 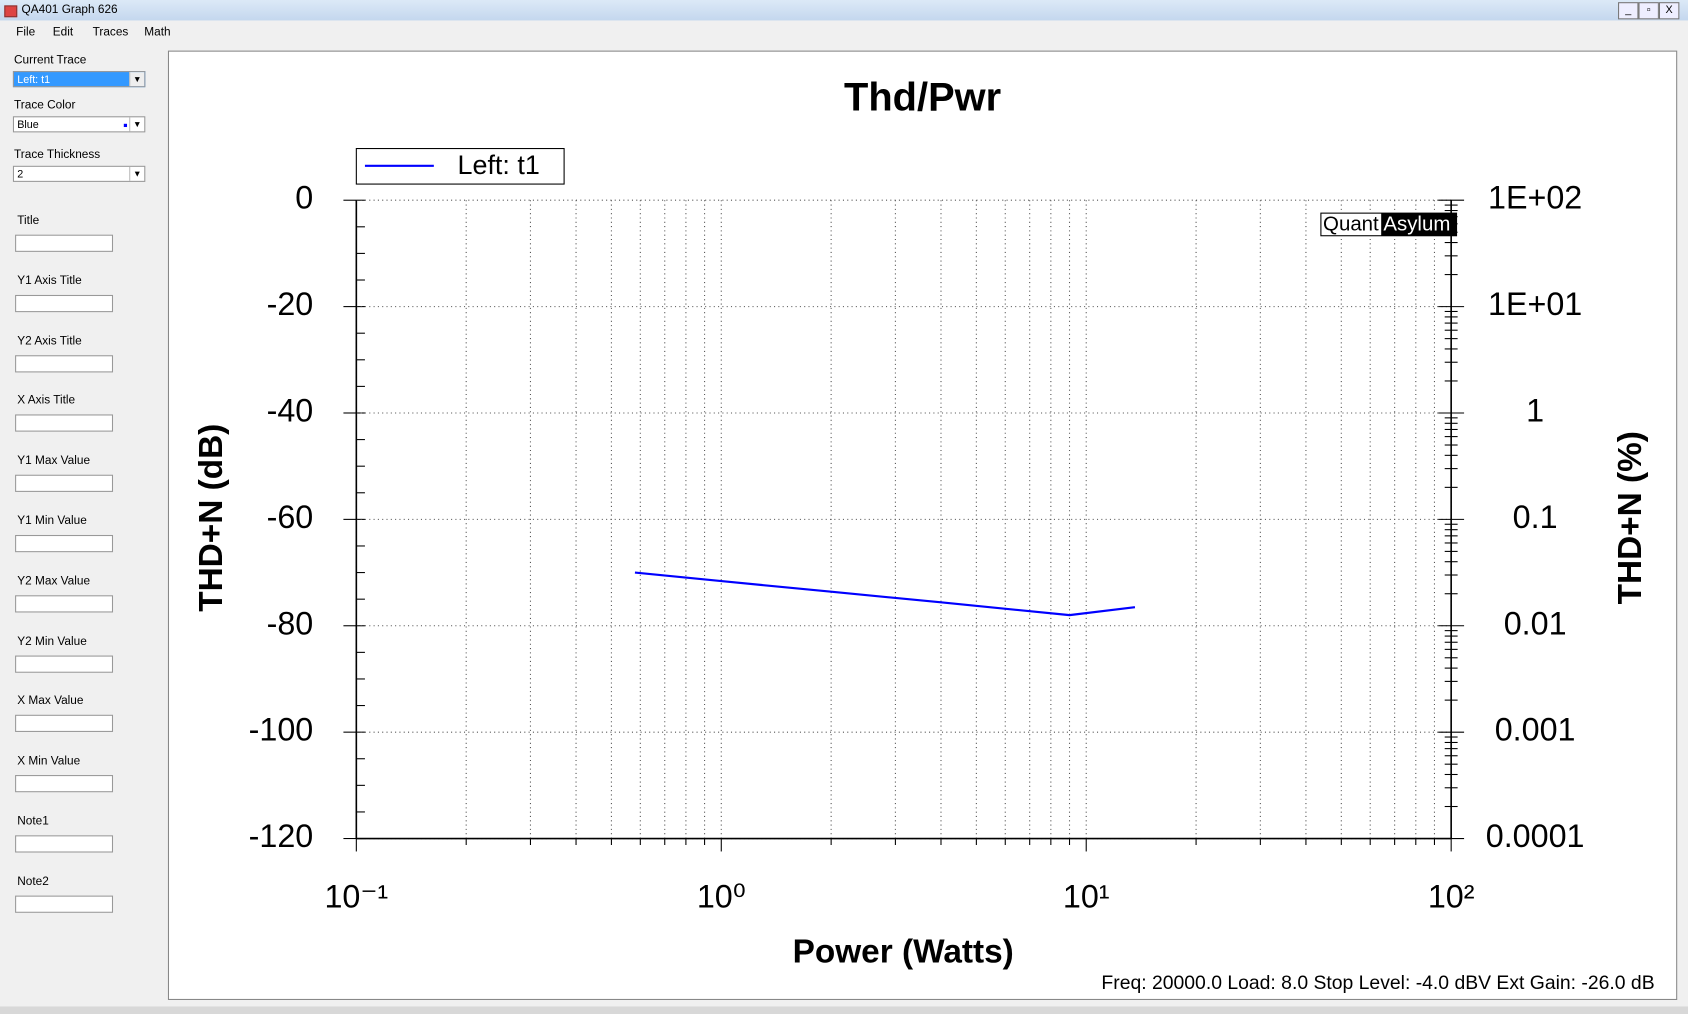 I want to click on y-axis-title: THD+N (dB), so click(x=211, y=518).